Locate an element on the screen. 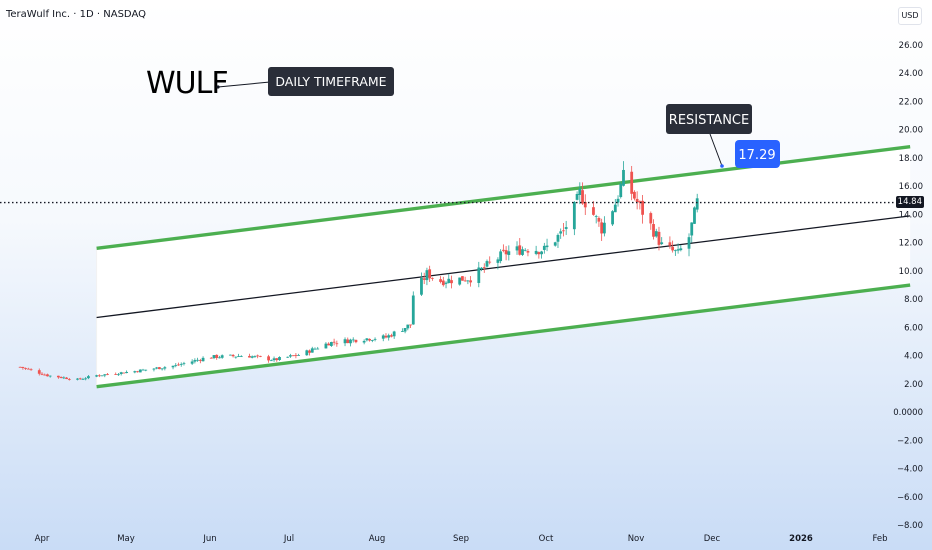 This screenshot has width=932, height=550. y-tick-label: −4.00 is located at coordinates (910, 470).